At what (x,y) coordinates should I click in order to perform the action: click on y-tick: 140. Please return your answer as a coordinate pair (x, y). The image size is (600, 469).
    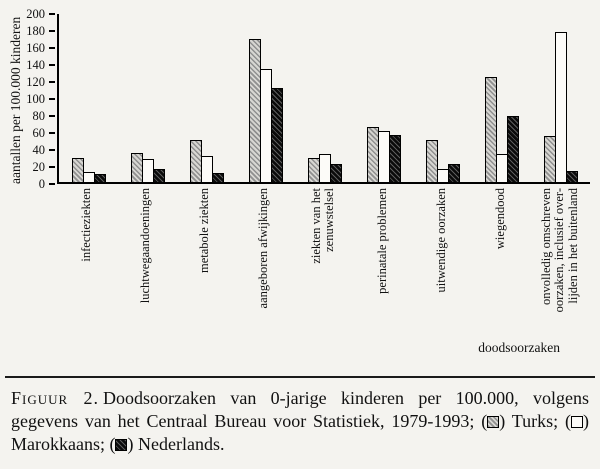
    Looking at the image, I should click on (40, 65).